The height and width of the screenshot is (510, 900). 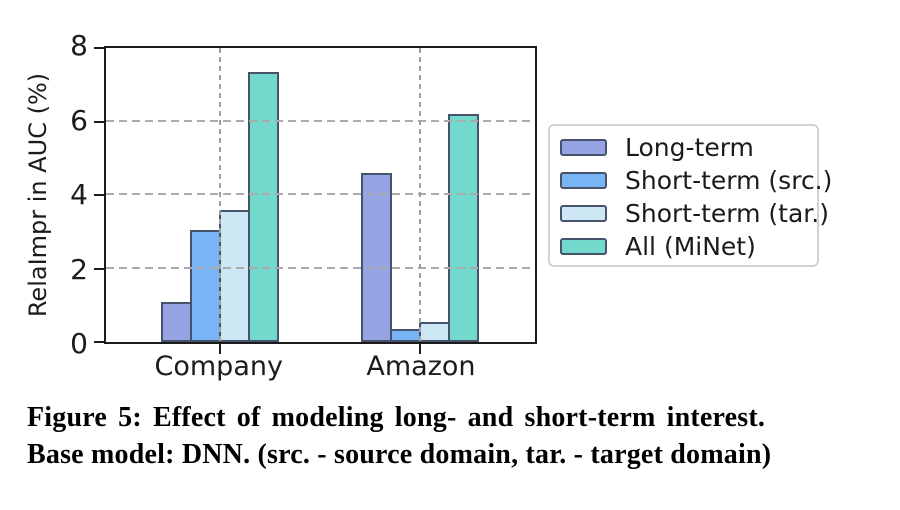 I want to click on bar-amazon-short-tar, so click(x=435, y=331).